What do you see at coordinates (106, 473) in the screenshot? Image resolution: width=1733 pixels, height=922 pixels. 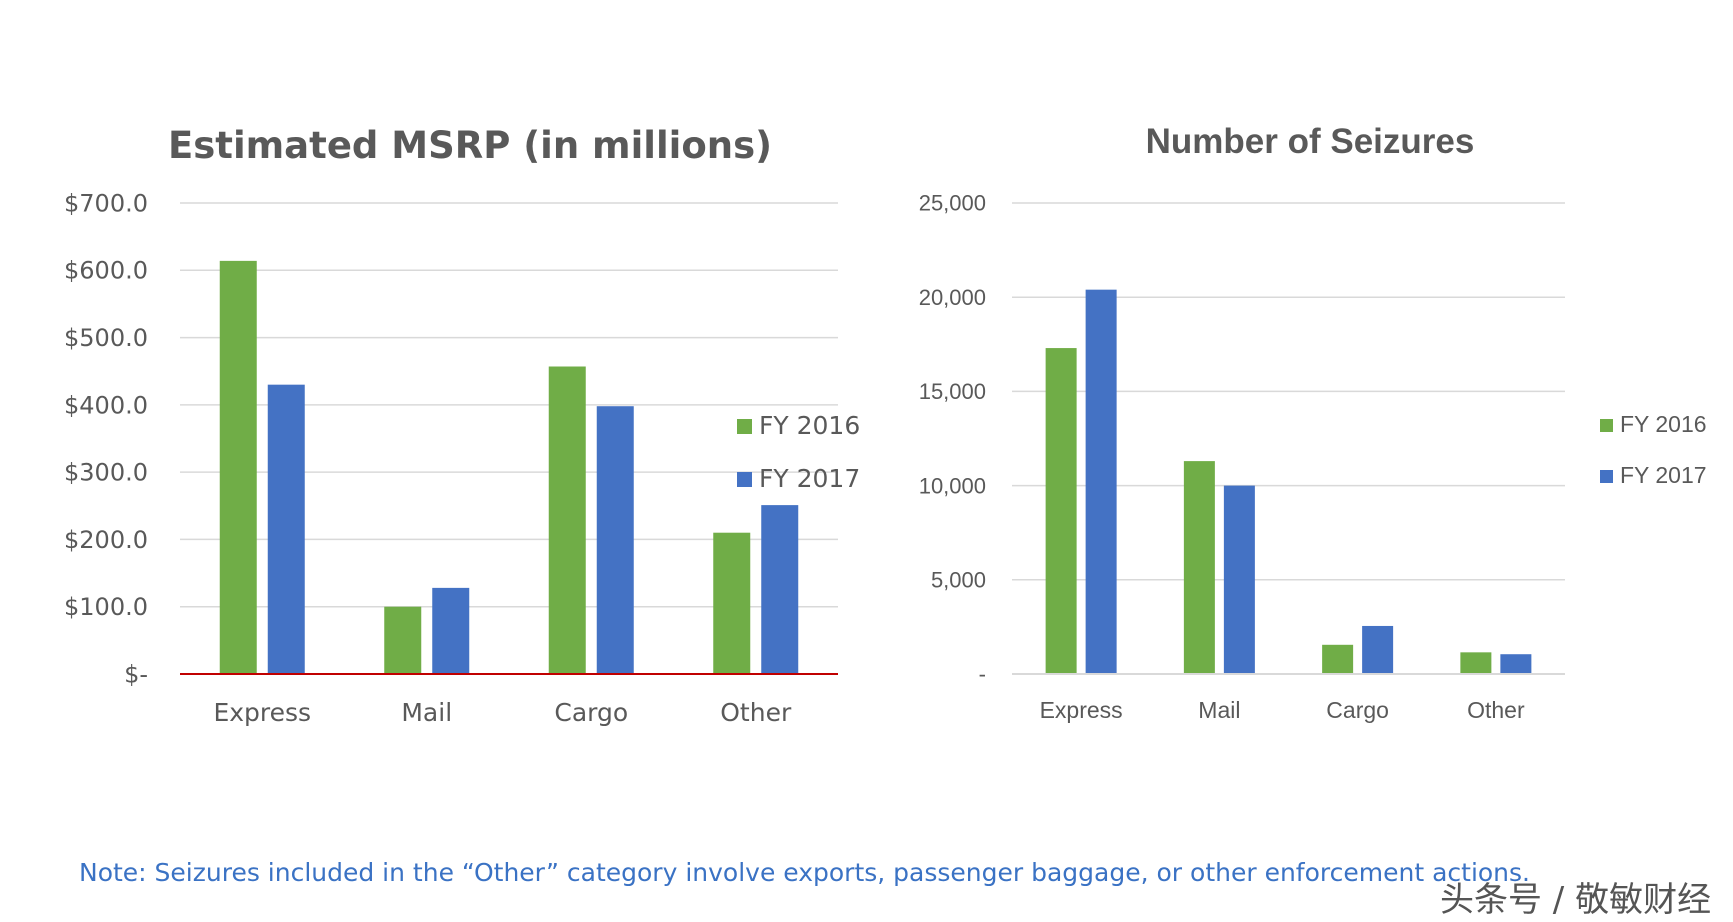 I see `y-tick-label: $300.0` at bounding box center [106, 473].